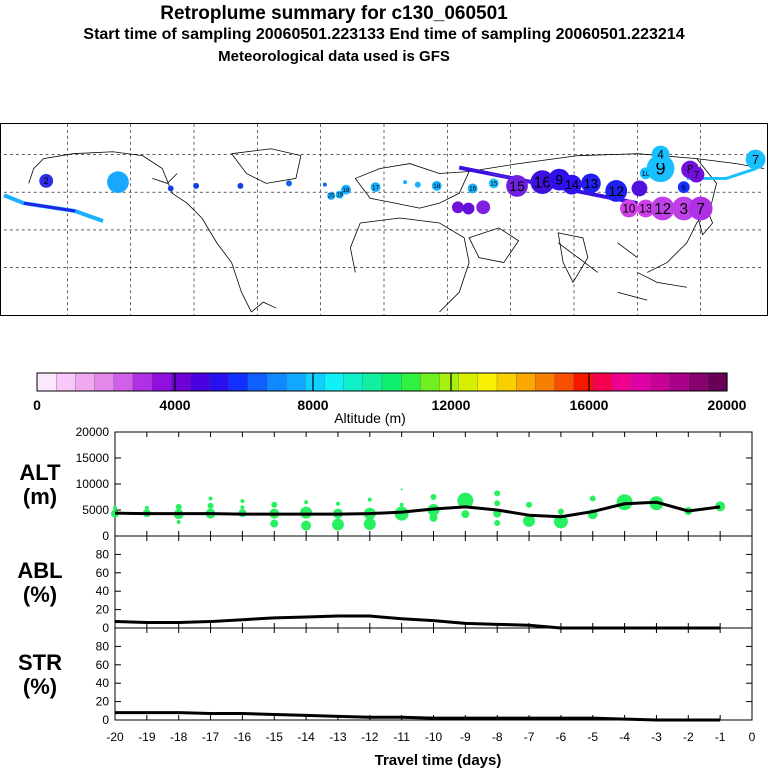 Image resolution: width=768 pixels, height=768 pixels. I want to click on plume-point-label: 10, so click(646, 173).